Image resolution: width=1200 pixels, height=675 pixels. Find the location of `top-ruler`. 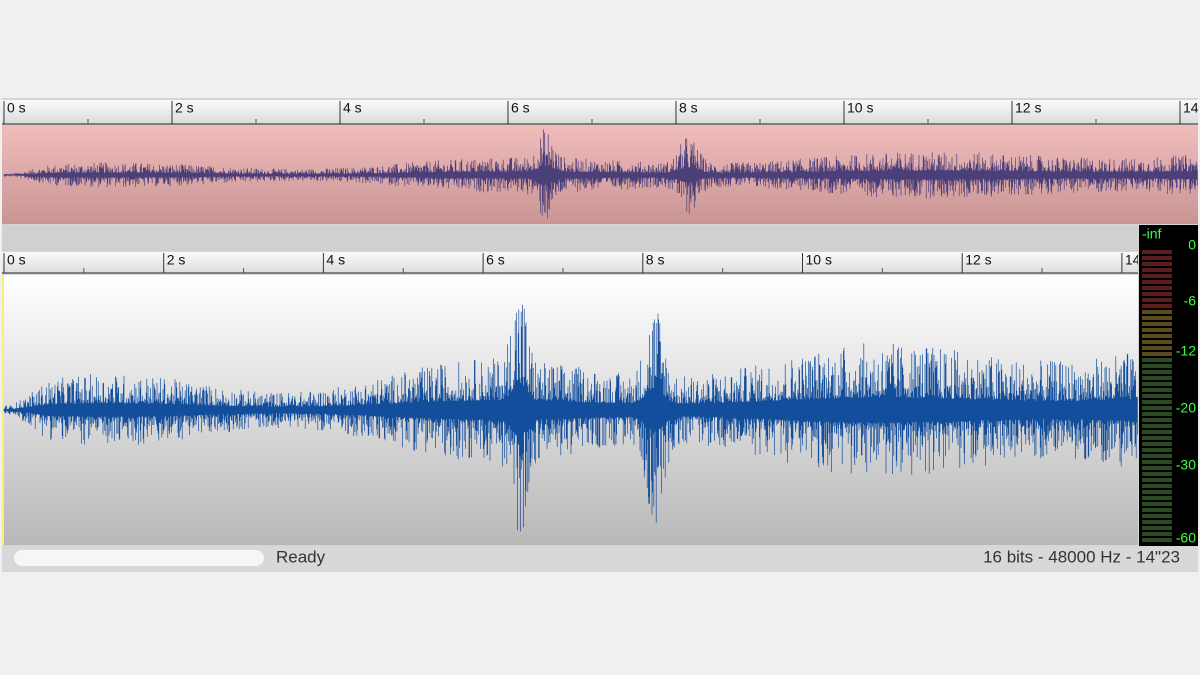

top-ruler is located at coordinates (600, 112).